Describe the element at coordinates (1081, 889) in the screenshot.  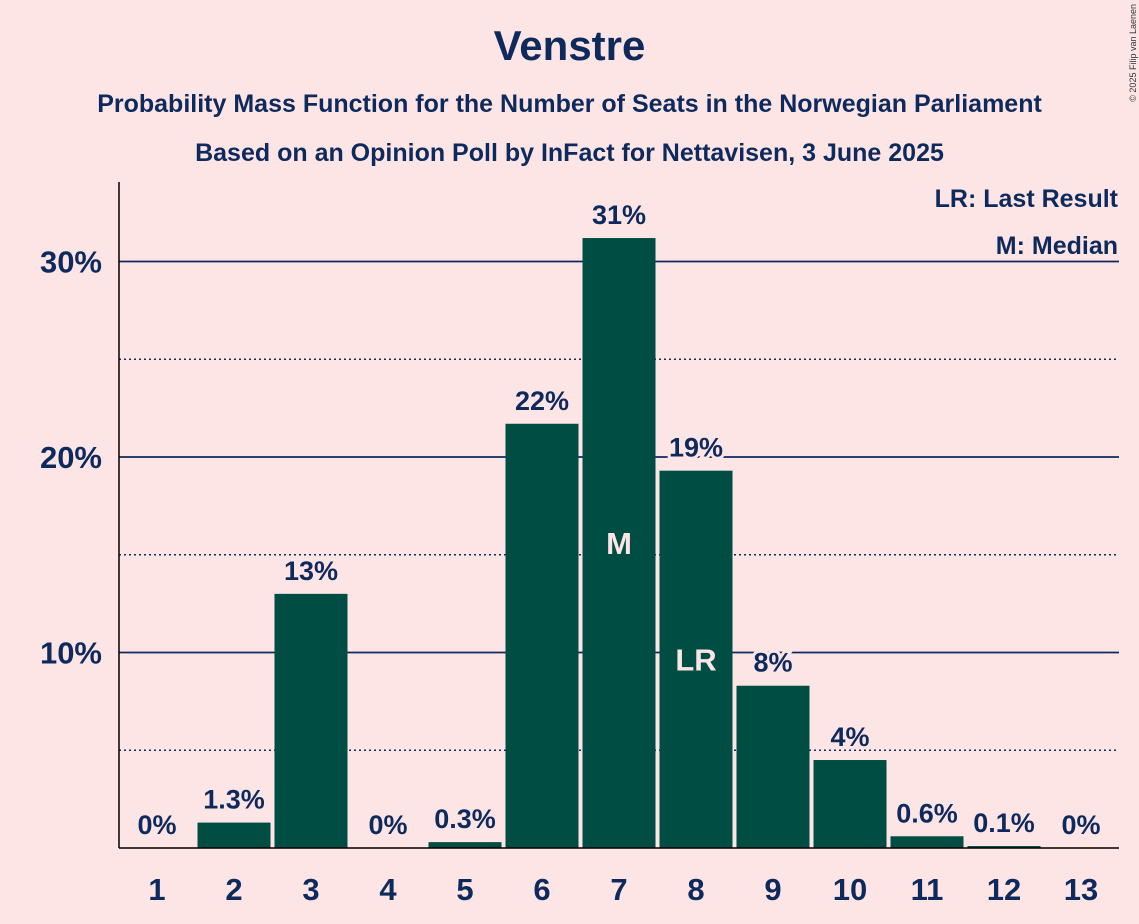
I see `x-tick-label: 13` at that location.